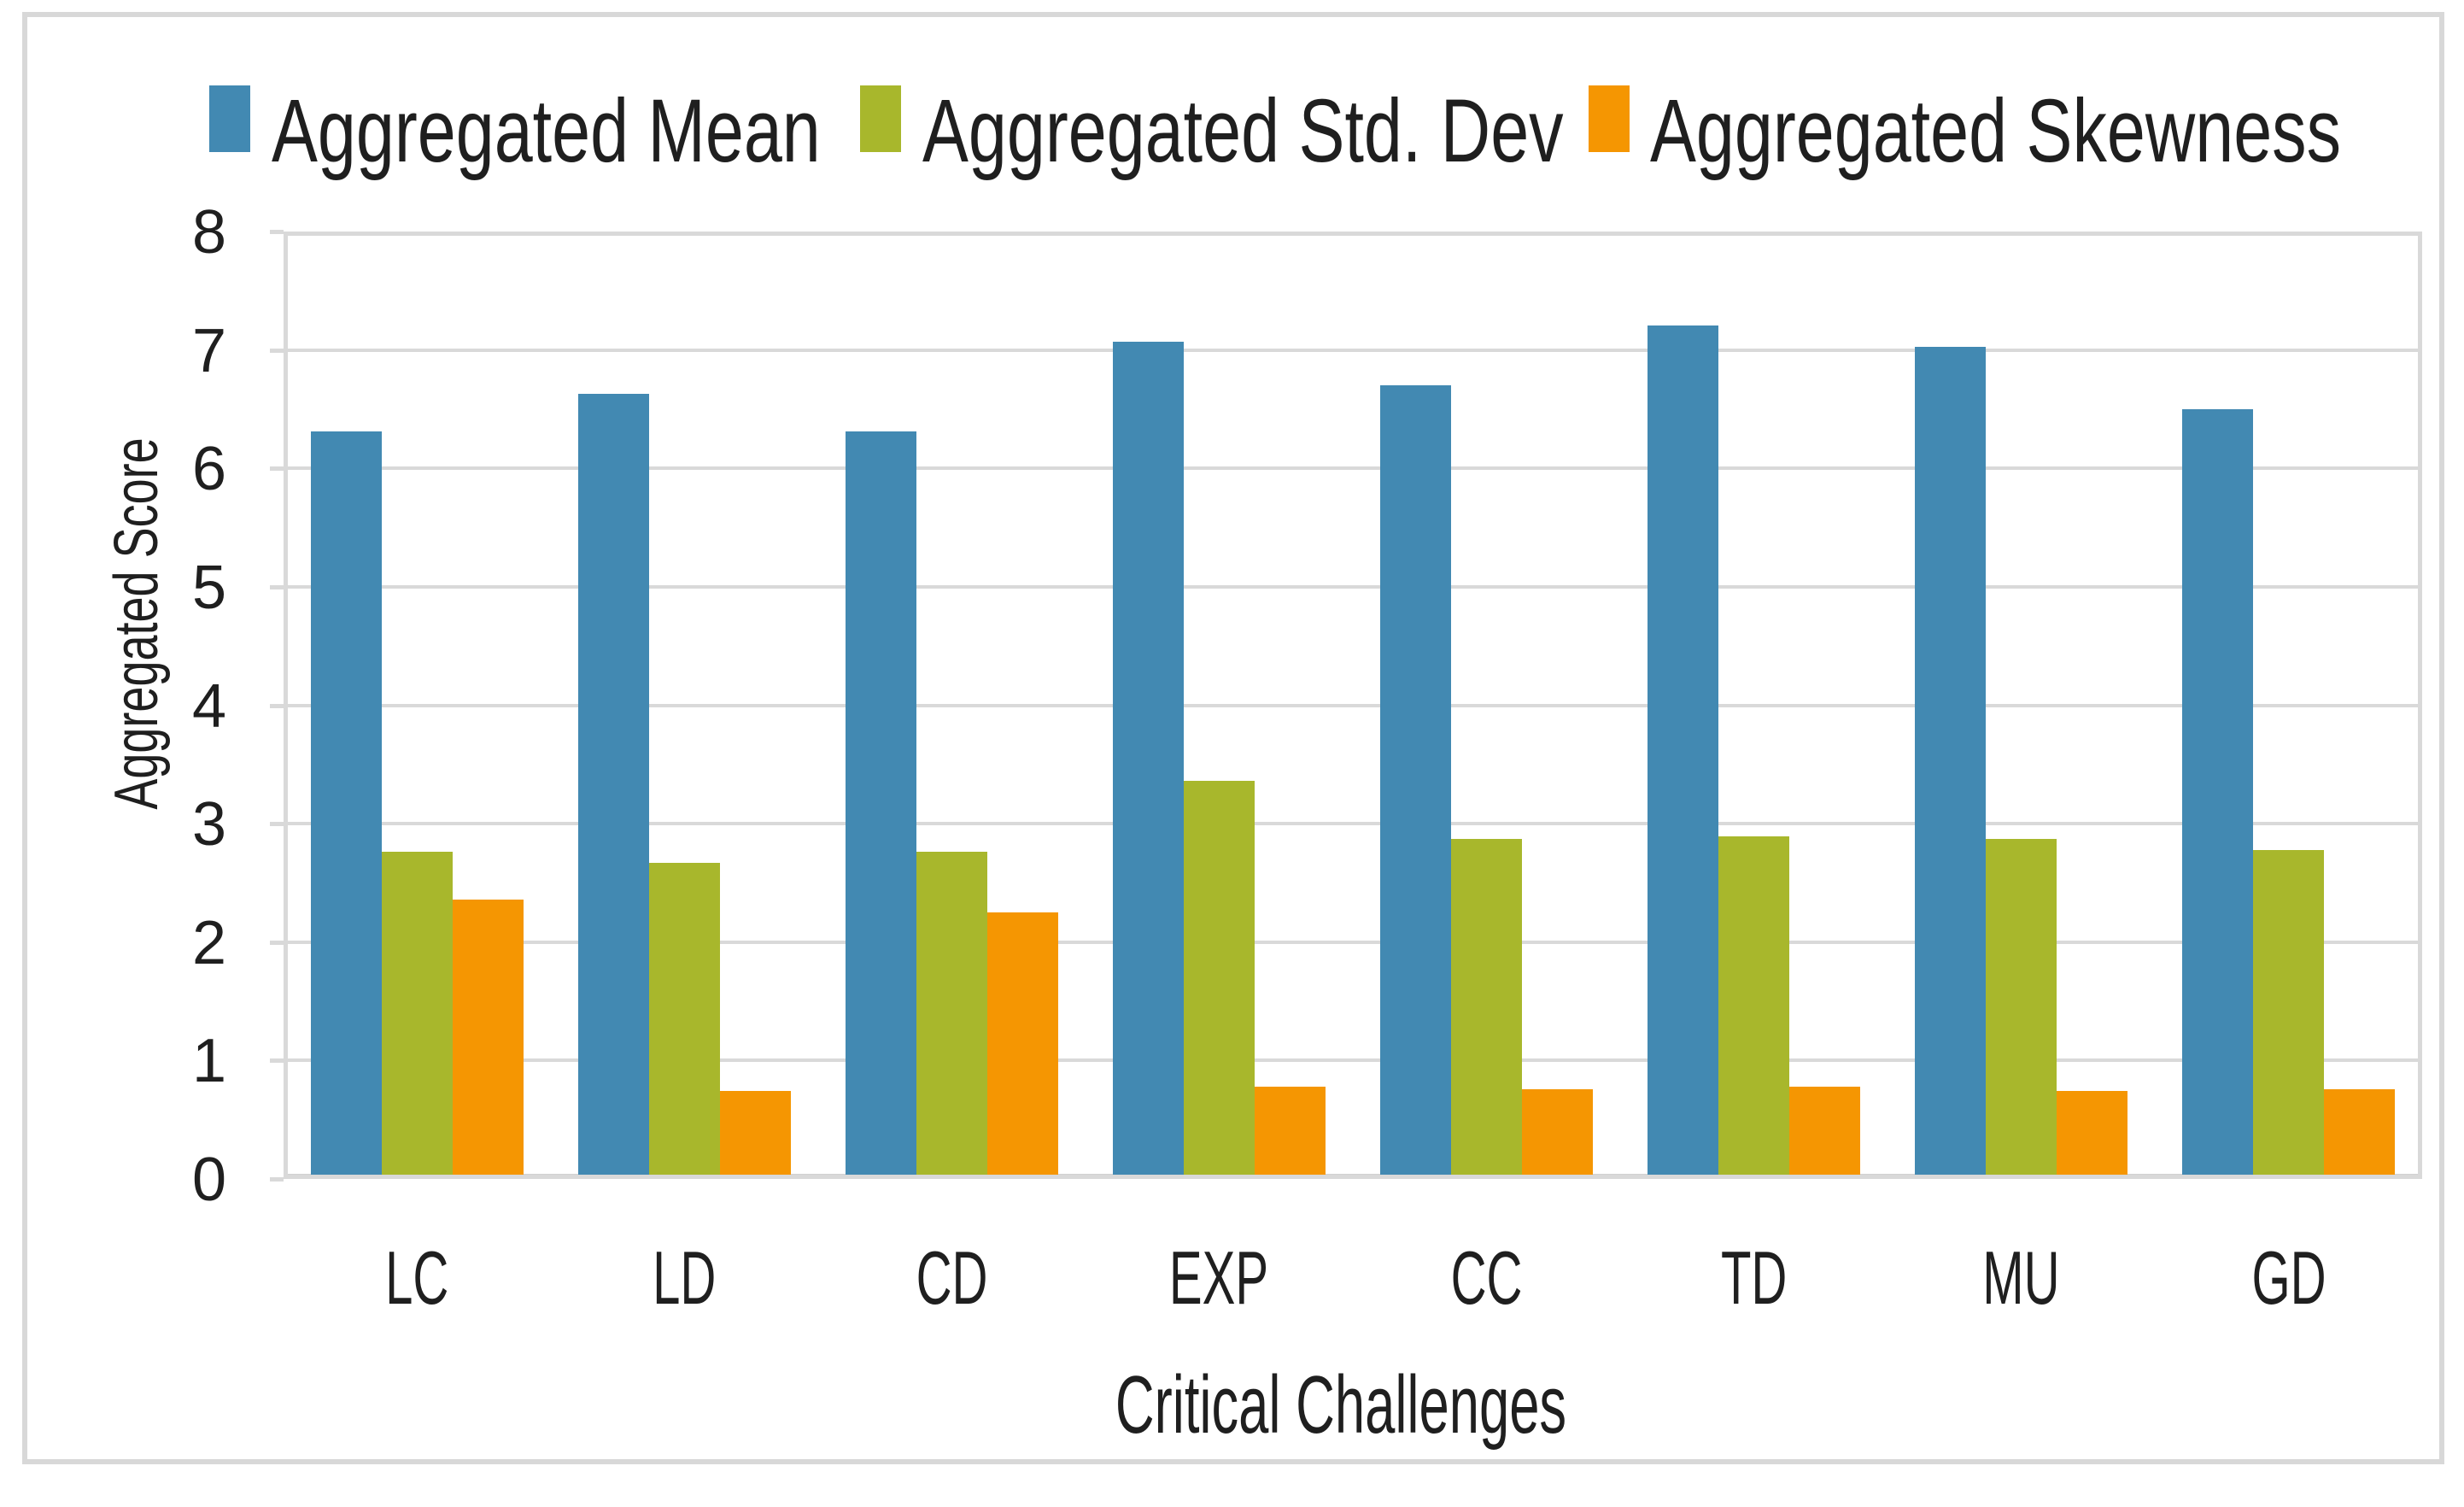 Image resolution: width=2464 pixels, height=1507 pixels. What do you see at coordinates (208, 470) in the screenshot?
I see `y-tick-label-6: 6` at bounding box center [208, 470].